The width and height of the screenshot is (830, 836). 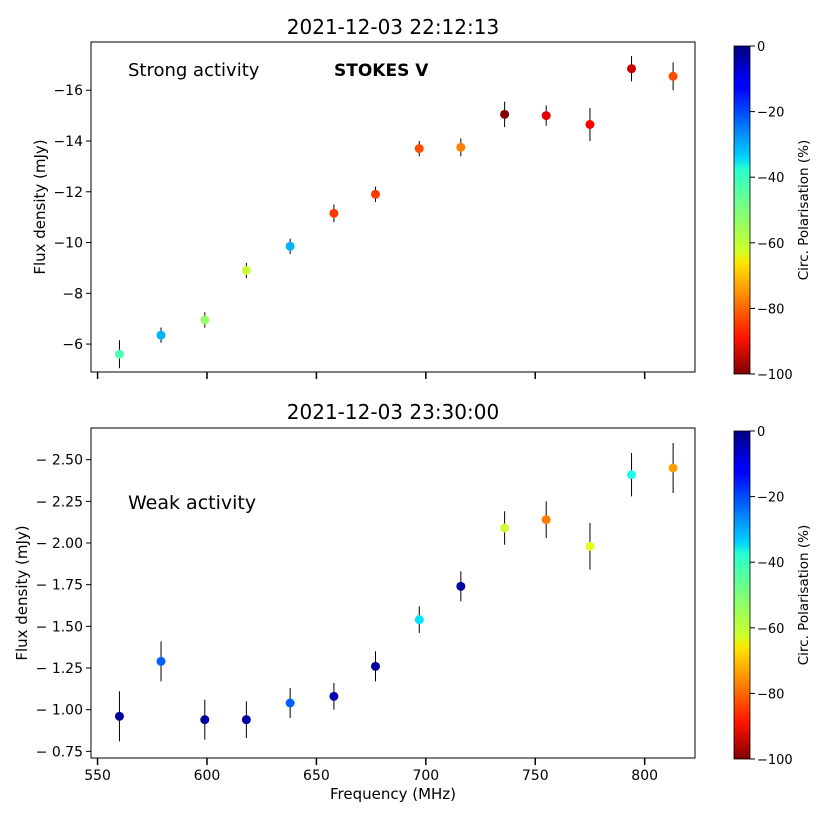 What do you see at coordinates (771, 211) in the screenshot?
I see `top-colorbar-ticks: 0 −20 −40 −60 −80 −100` at bounding box center [771, 211].